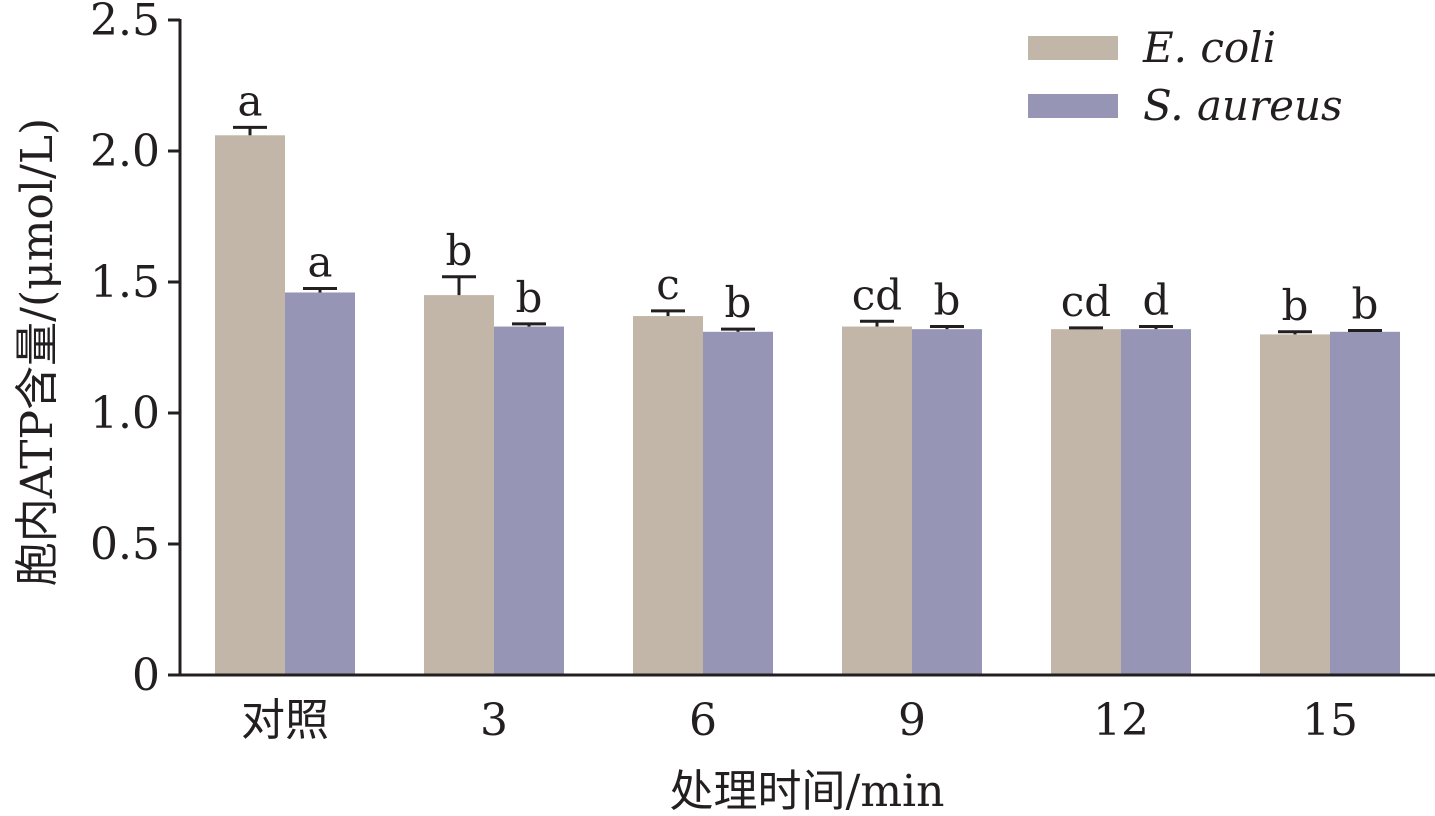 The height and width of the screenshot is (816, 1435). Describe the element at coordinates (125, 282) in the screenshot. I see `y-tick-label: 1.5` at that location.